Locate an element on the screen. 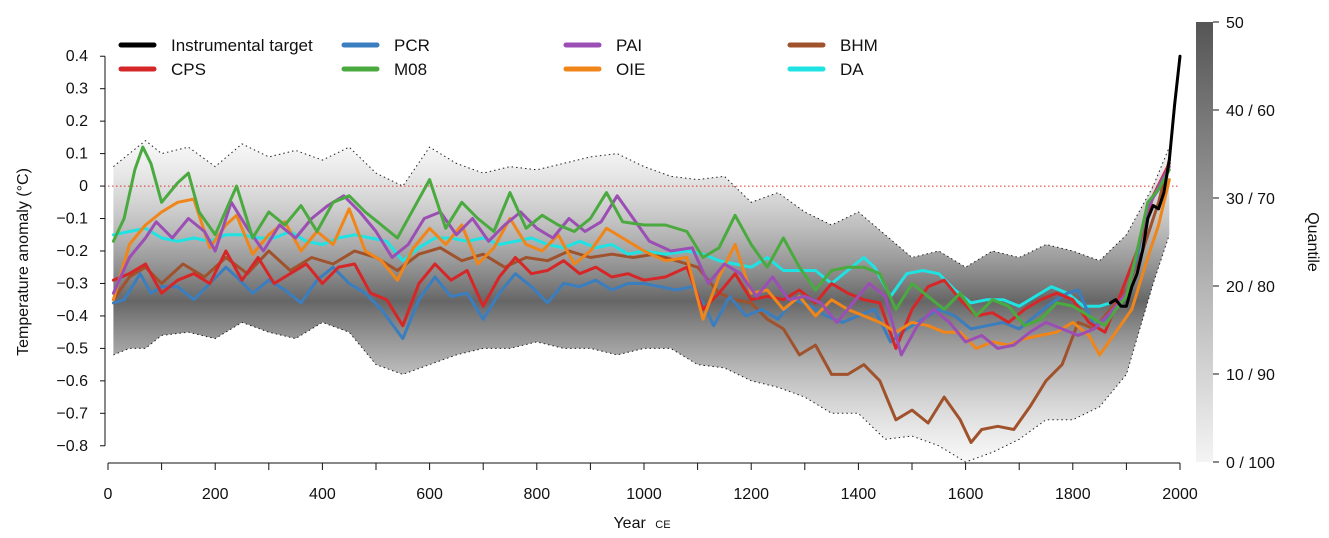 This screenshot has height=538, width=1329. y-tick-label: −0.5 is located at coordinates (72, 348).